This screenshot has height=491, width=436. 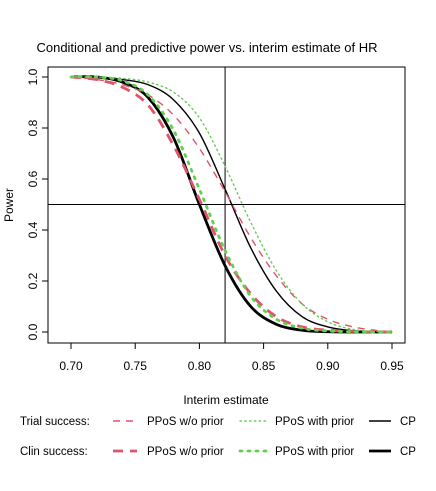 What do you see at coordinates (231, 357) in the screenshot?
I see `x-axis: 0.70 0.75 0.80 0.85 0.90 0.95` at bounding box center [231, 357].